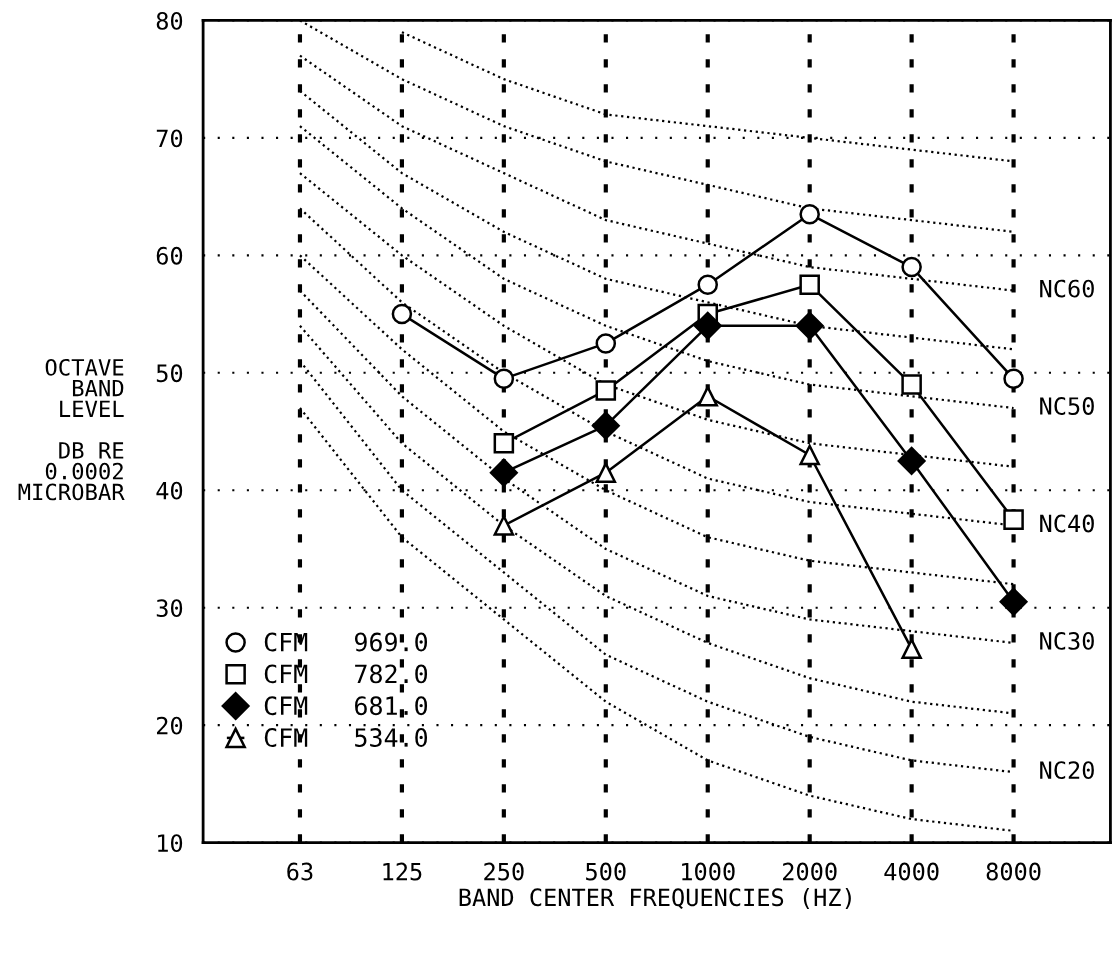 The height and width of the screenshot is (973, 1116). Describe the element at coordinates (606, 871) in the screenshot. I see `x-tick-label: 500` at that location.